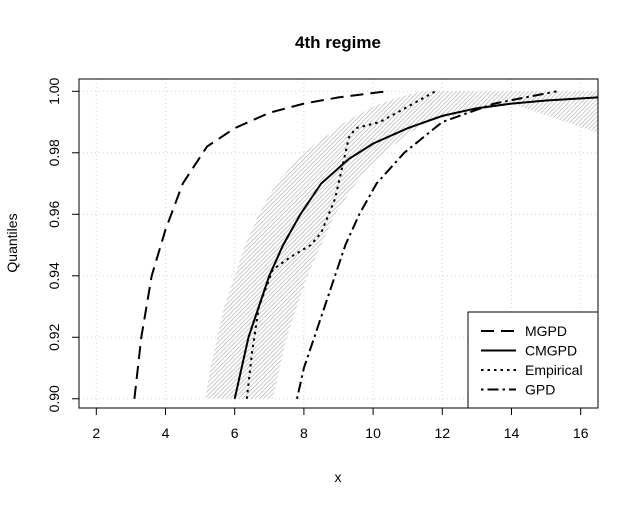 Image resolution: width=639 pixels, height=506 pixels. What do you see at coordinates (54, 275) in the screenshot?
I see `y-tick-label: 0.94` at bounding box center [54, 275].